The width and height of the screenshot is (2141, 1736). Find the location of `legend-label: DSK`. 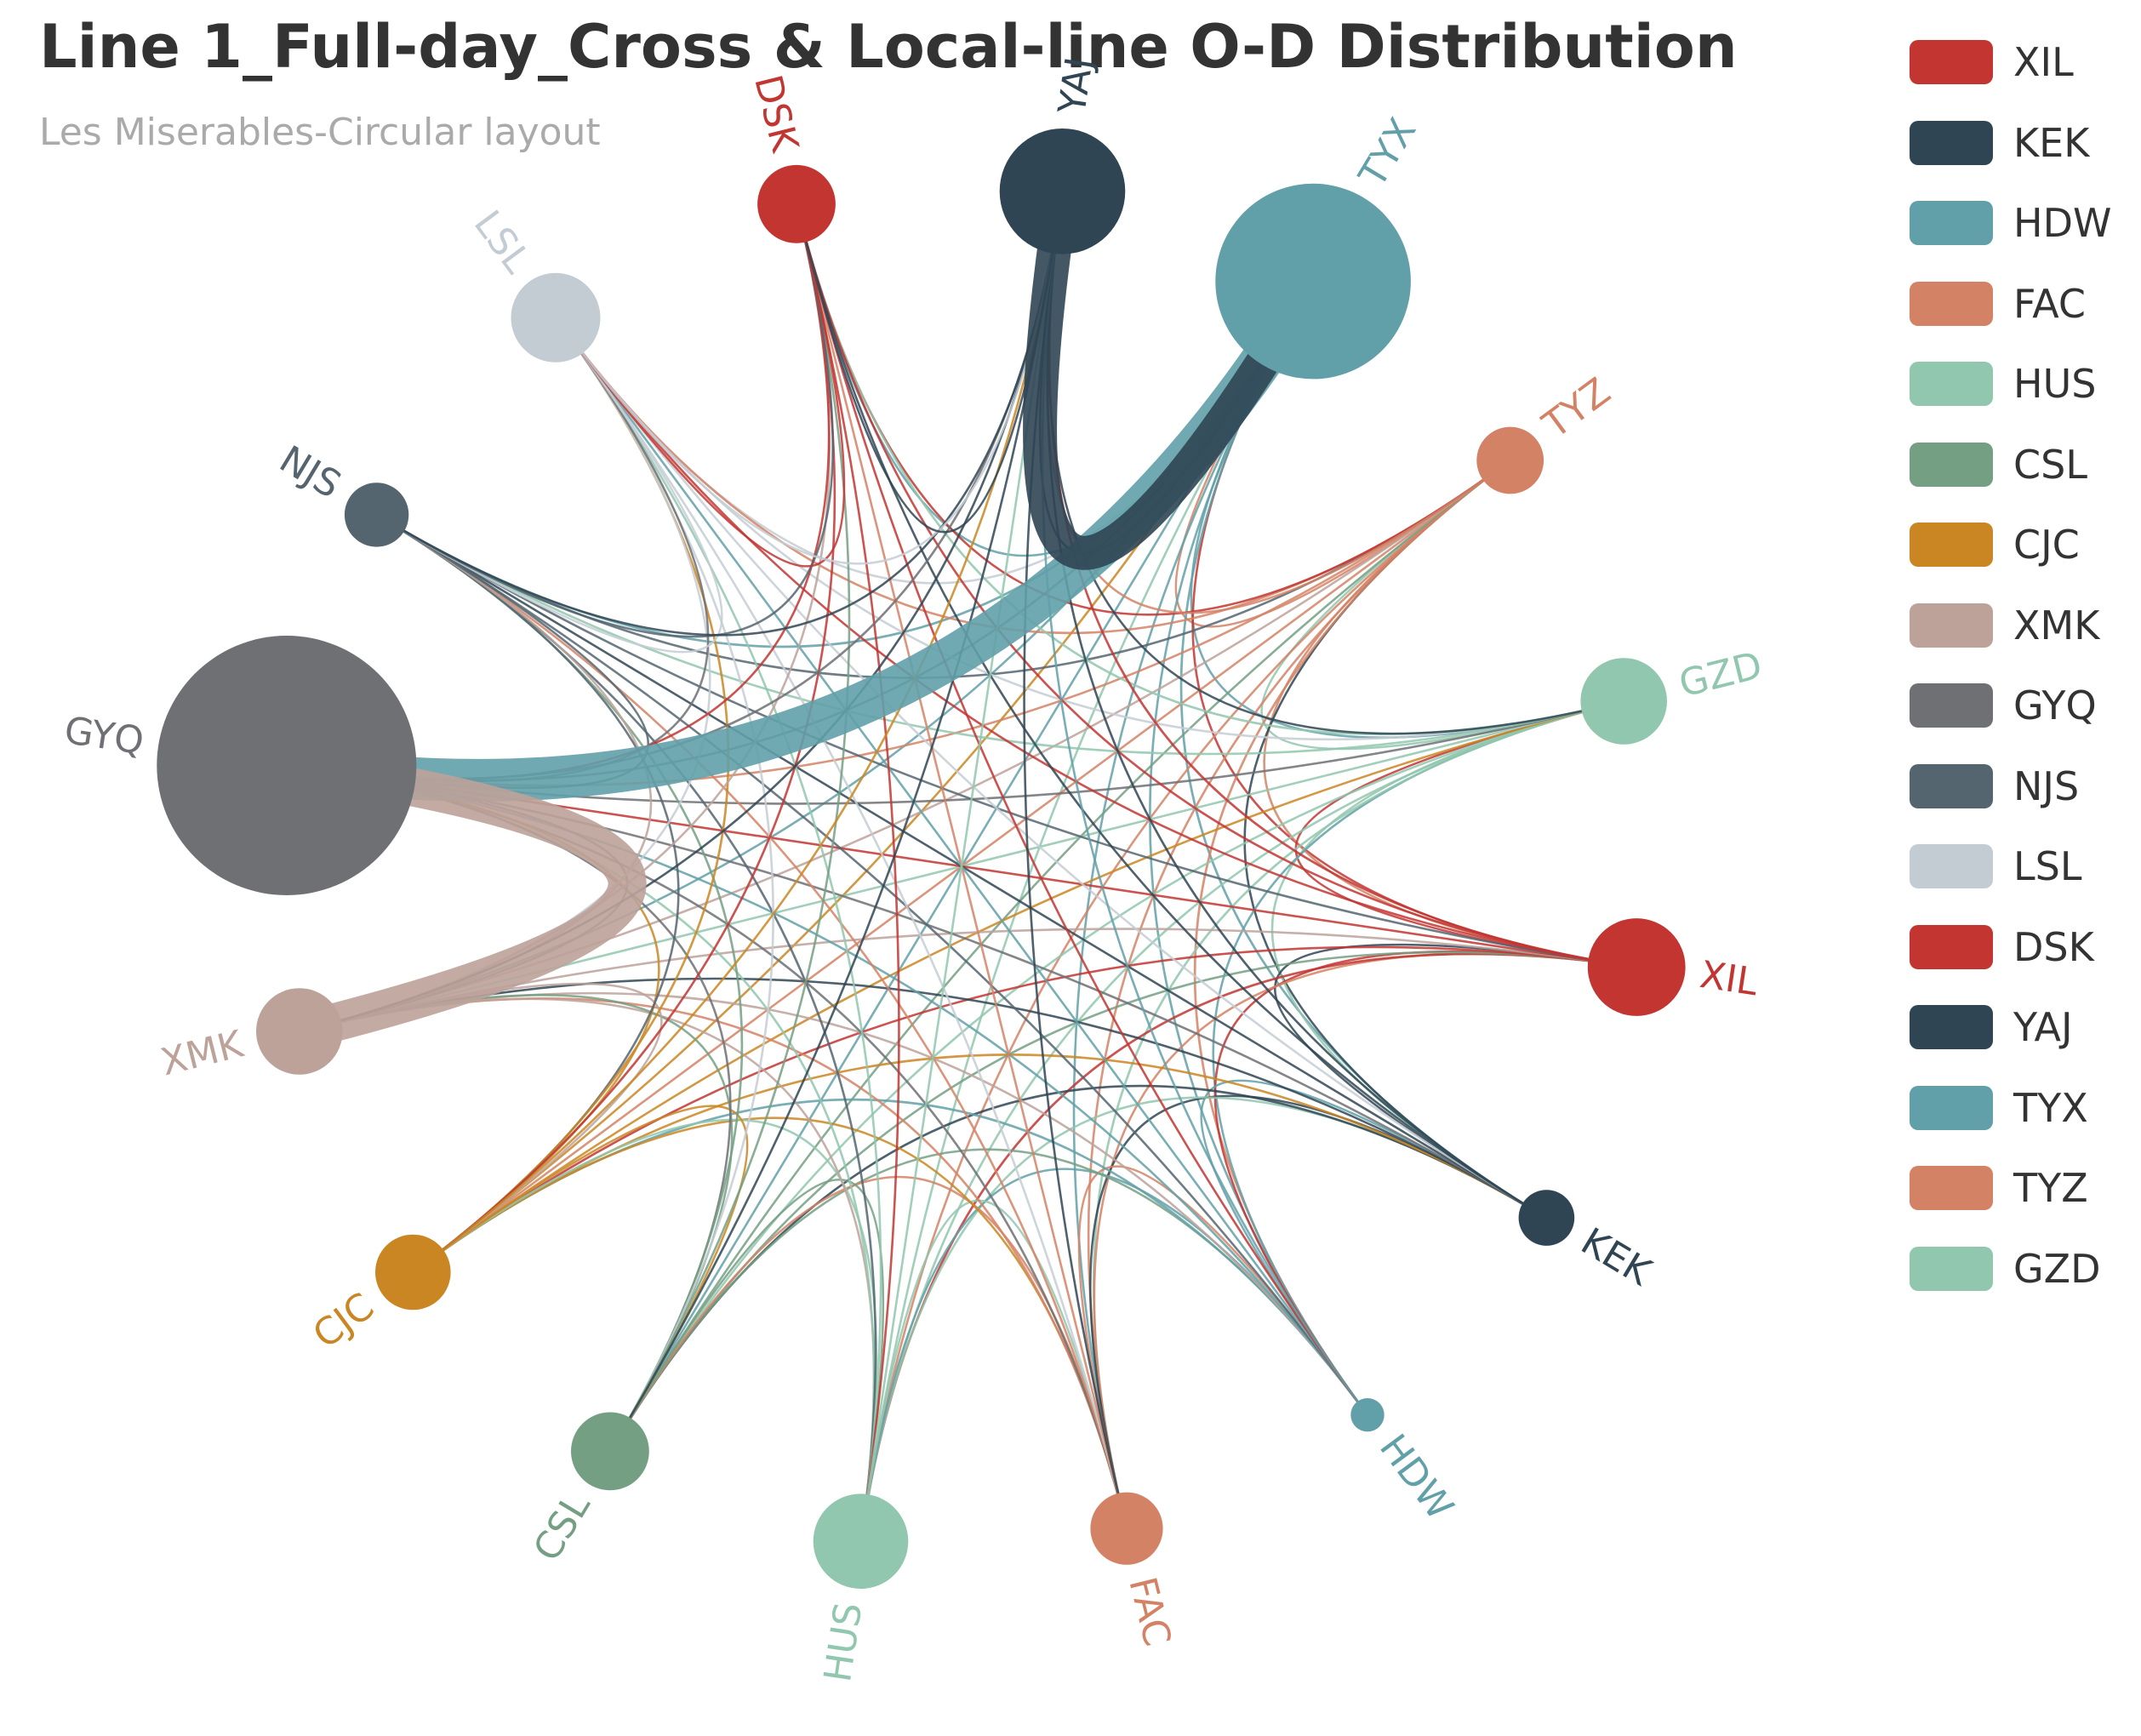

legend-label: DSK is located at coordinates (2053, 946).